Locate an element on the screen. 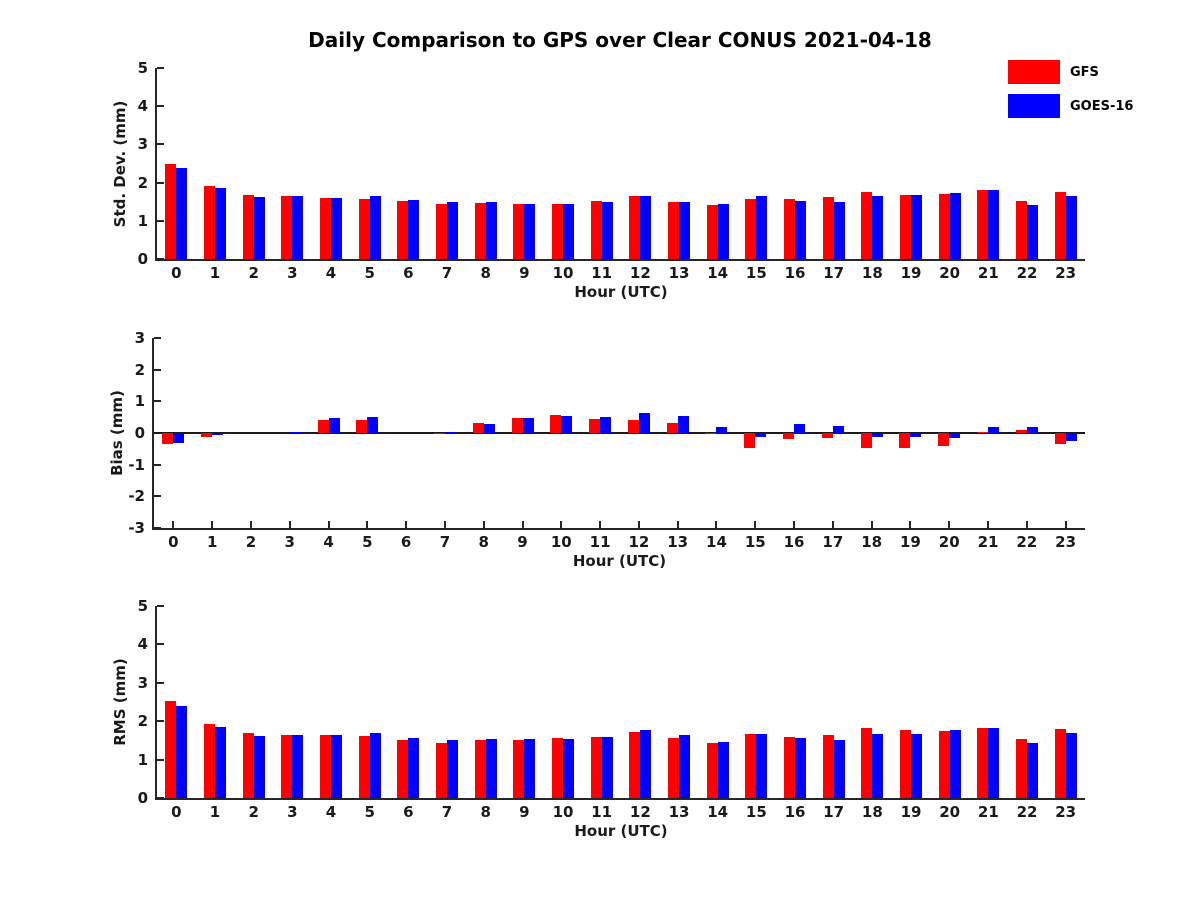  x-tick-label: 14 is located at coordinates (718, 812).